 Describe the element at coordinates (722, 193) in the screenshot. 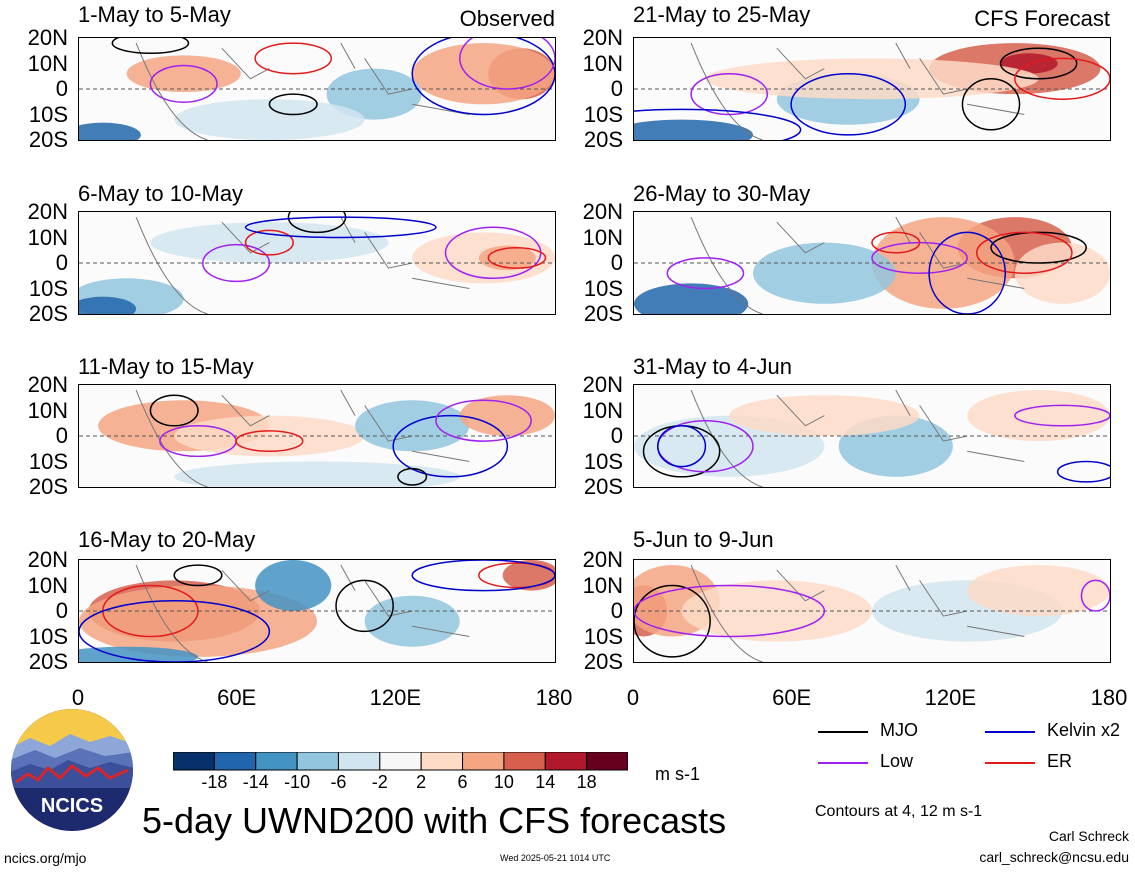

I see `panel-title: 26-May to 30-May` at that location.